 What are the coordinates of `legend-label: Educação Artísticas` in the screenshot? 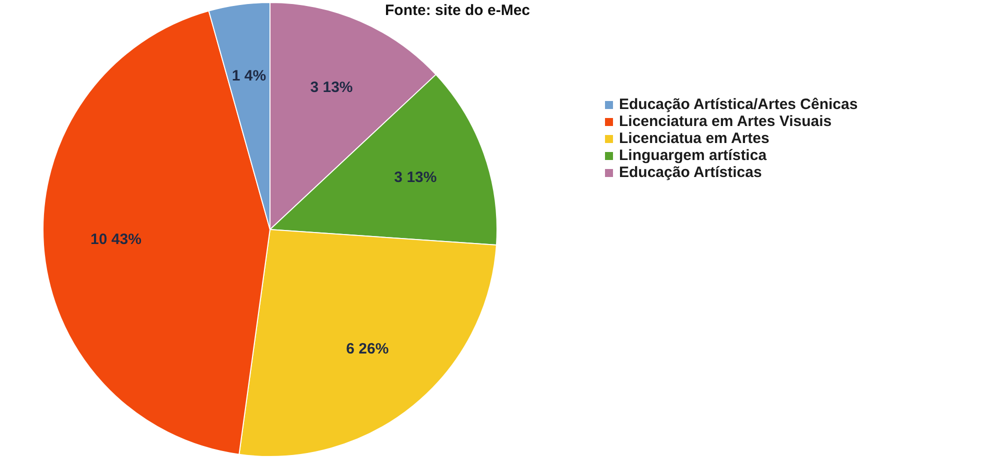 It's located at (690, 172).